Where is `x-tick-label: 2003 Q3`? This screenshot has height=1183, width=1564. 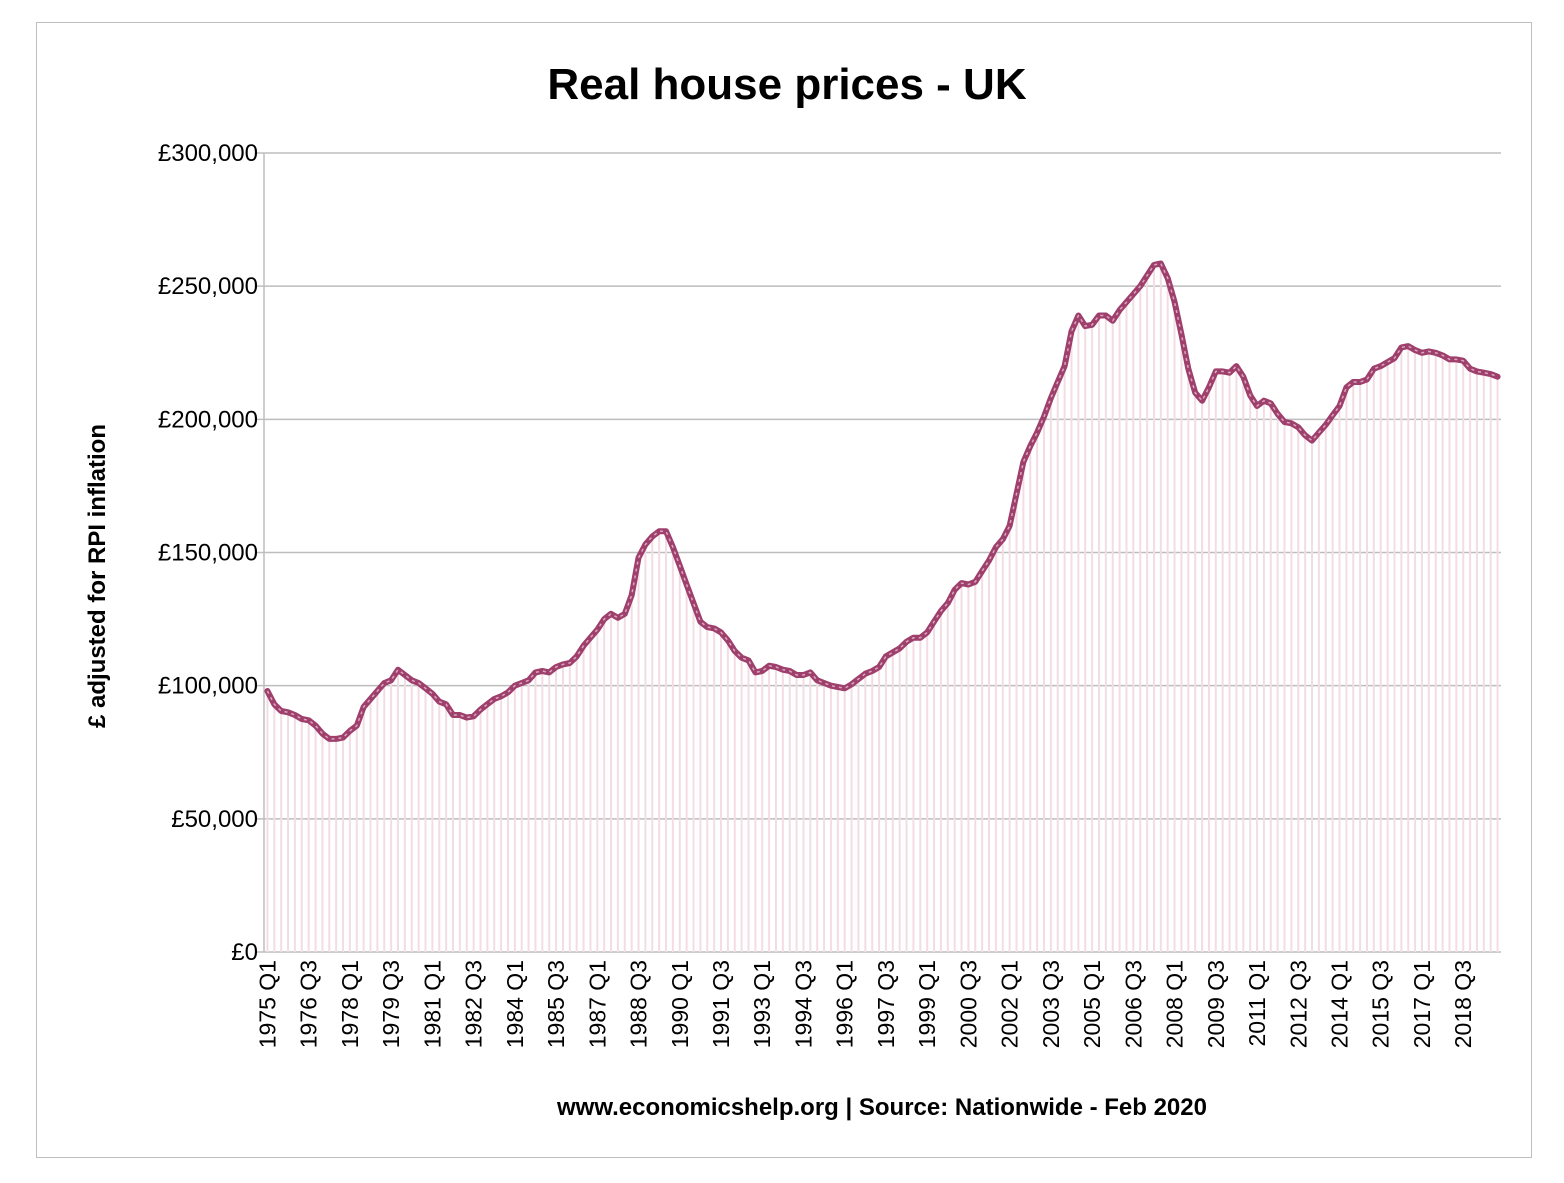 x-tick-label: 2003 Q3 is located at coordinates (1051, 1004).